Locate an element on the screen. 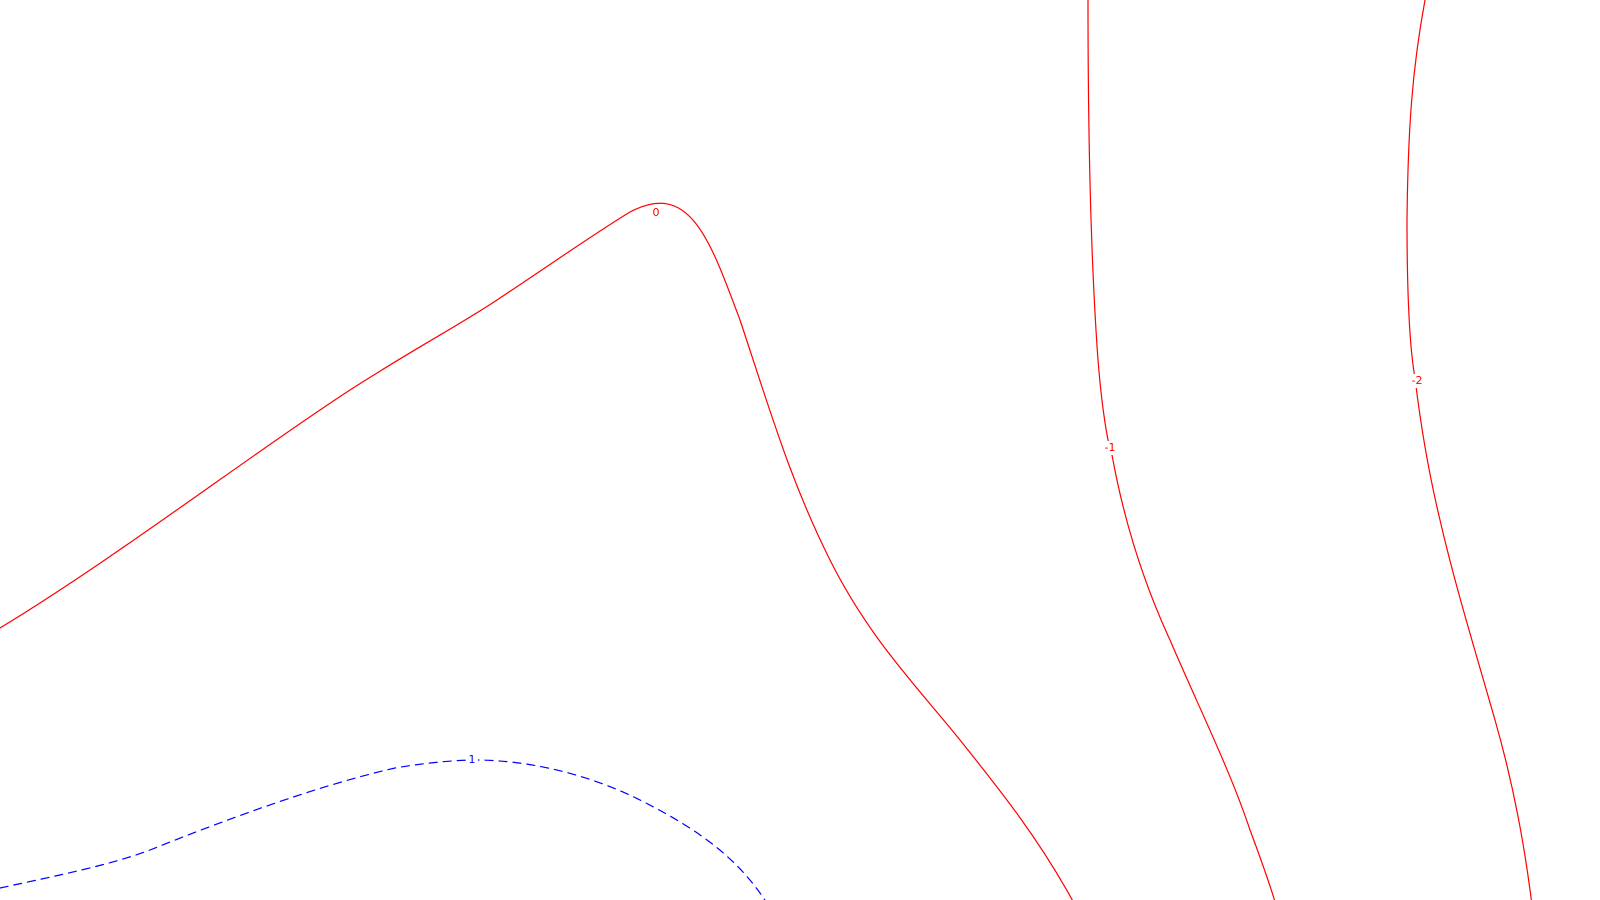  contour-label-0: 0 is located at coordinates (656, 212).